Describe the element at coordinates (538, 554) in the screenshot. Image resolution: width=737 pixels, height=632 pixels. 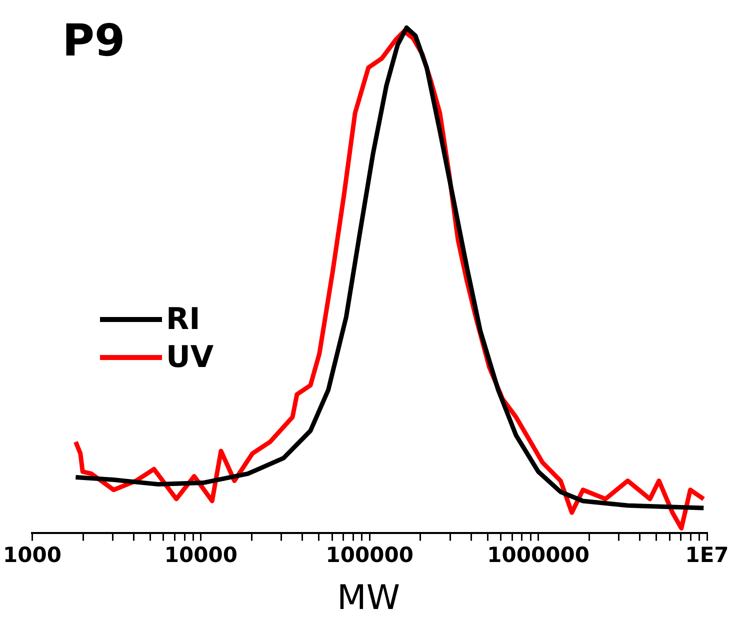
I see `x-tick-label: 1000000` at that location.